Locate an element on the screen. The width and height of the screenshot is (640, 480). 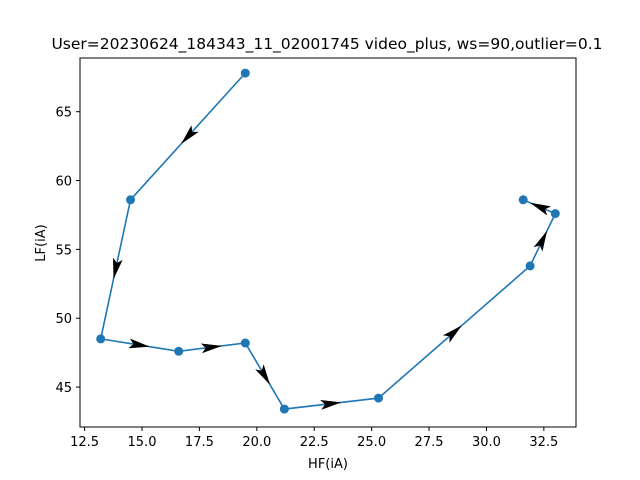
x-tick-label: 20.0 is located at coordinates (256, 442).